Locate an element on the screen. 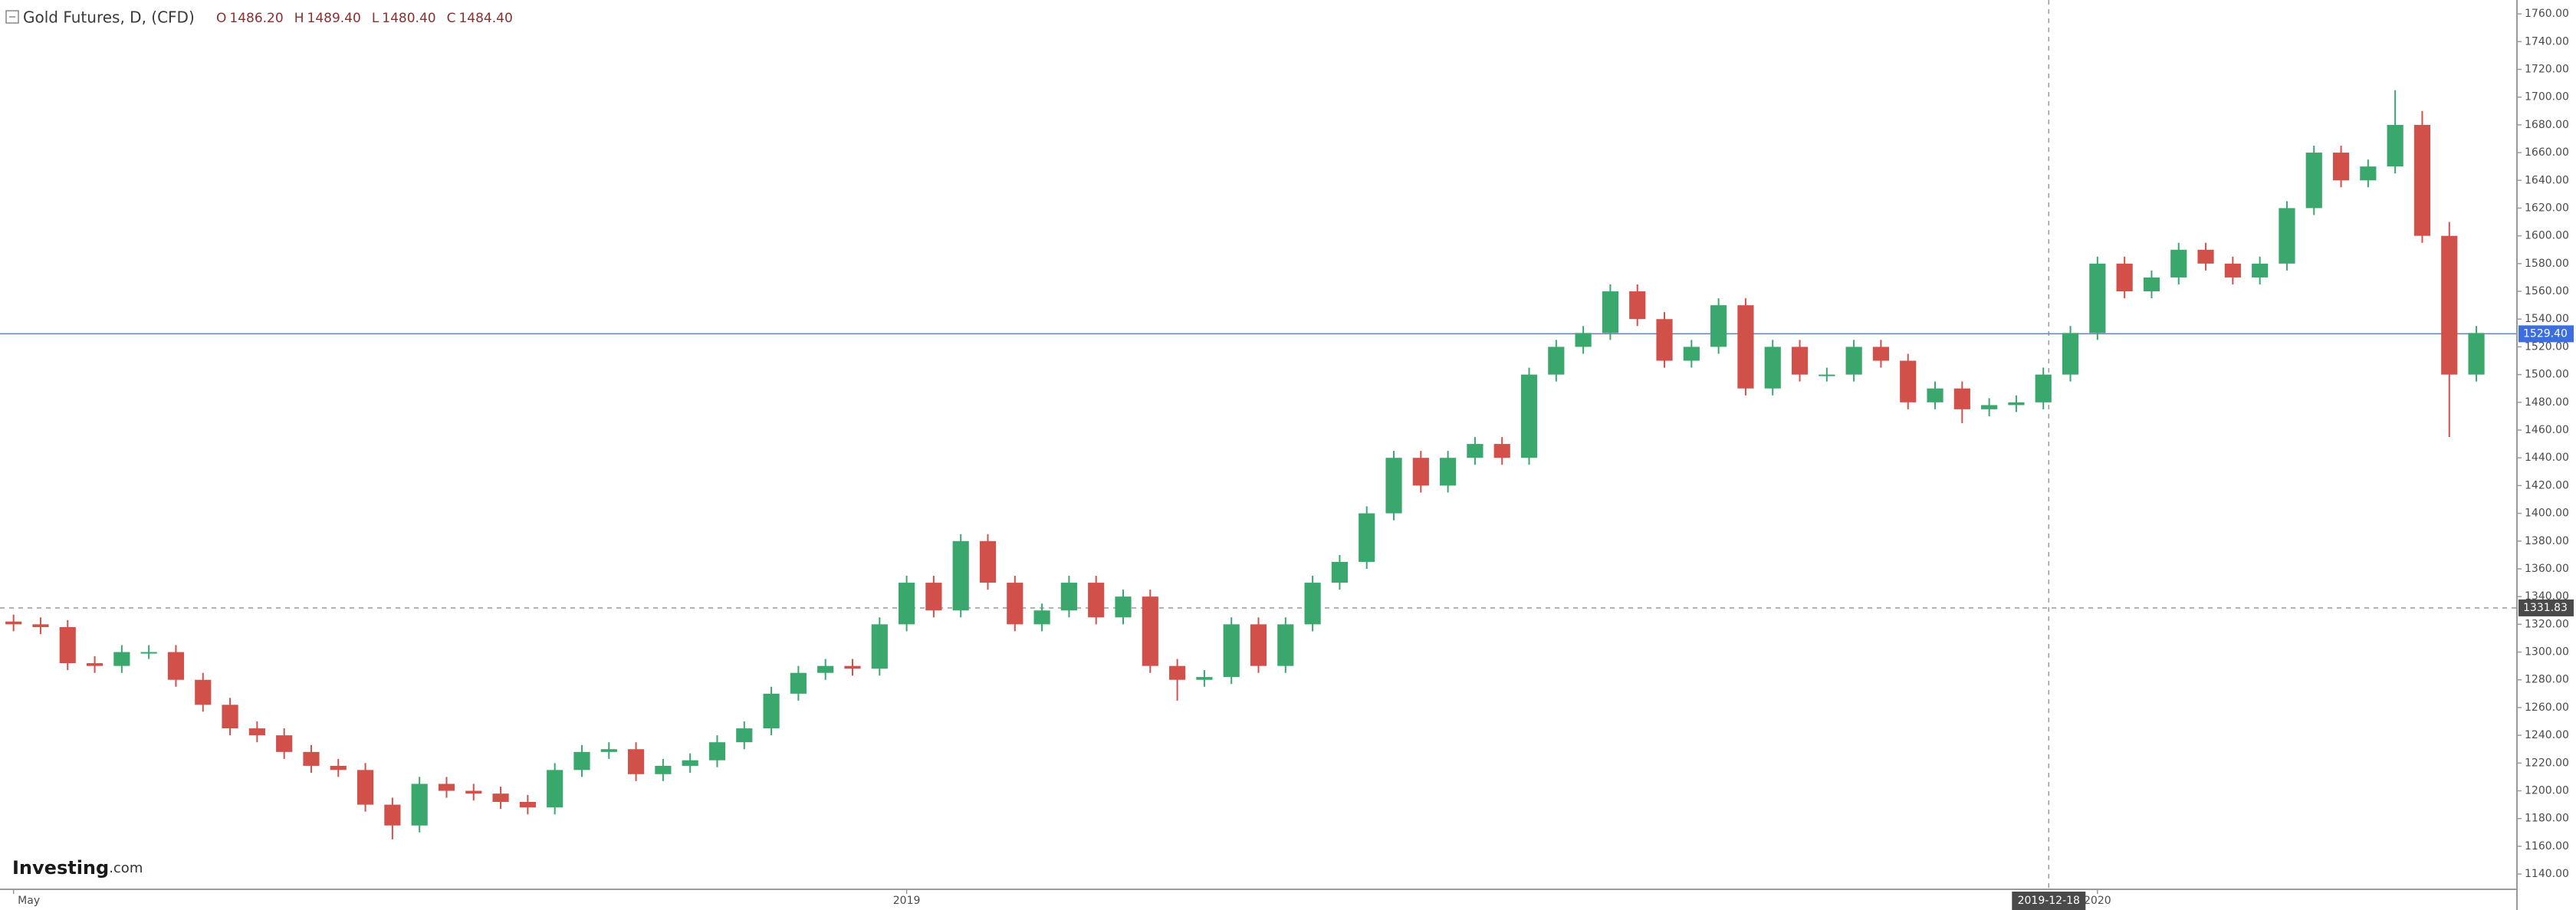  y-tick-label: 1400.00 is located at coordinates (2547, 514).